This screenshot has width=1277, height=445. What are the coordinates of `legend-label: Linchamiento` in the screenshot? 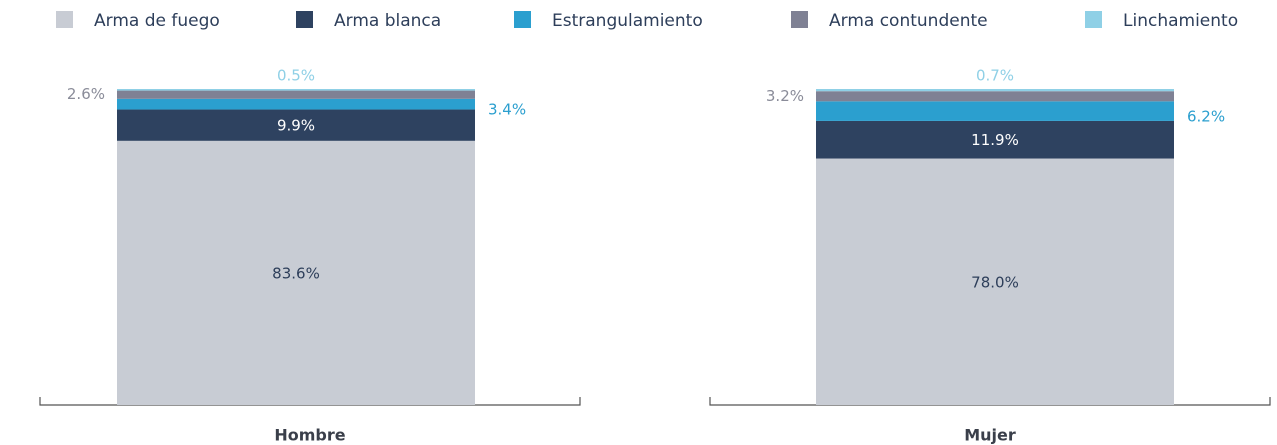 It's located at (1180, 21).